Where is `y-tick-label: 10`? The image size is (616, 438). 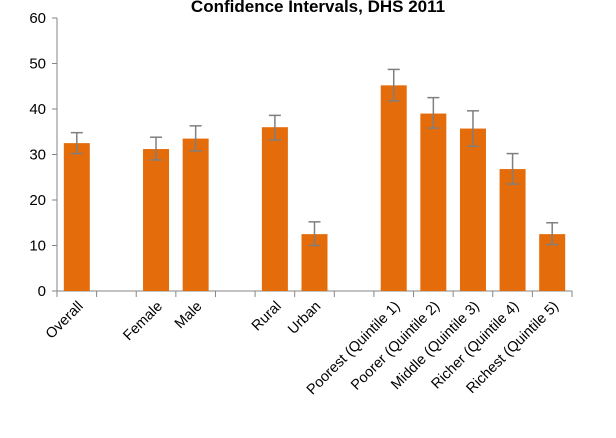 y-tick-label: 10 is located at coordinates (37, 246).